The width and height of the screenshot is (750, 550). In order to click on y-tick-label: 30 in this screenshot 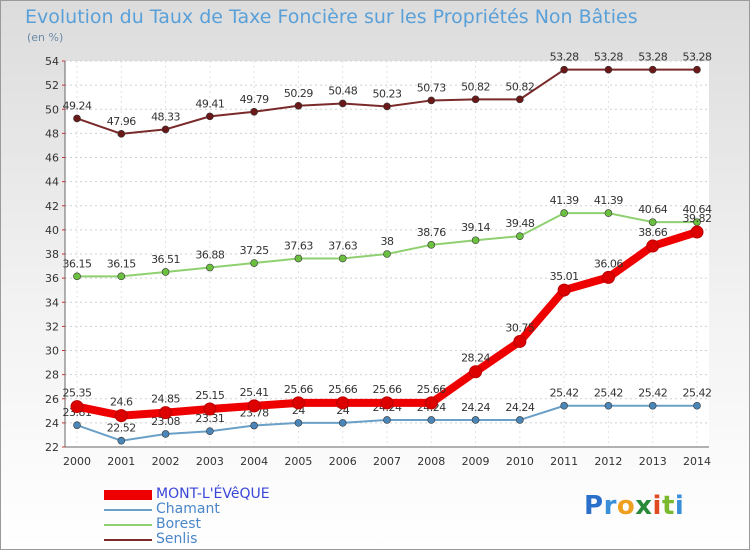, I will do `click(52, 351)`.